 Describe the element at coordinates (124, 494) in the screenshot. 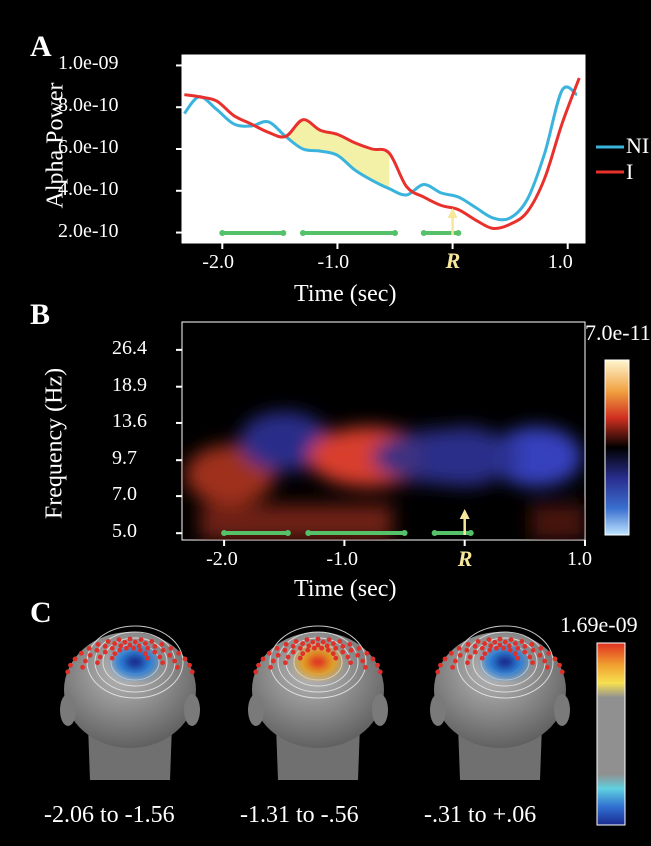

I see `y-tick-label: 7.0` at that location.